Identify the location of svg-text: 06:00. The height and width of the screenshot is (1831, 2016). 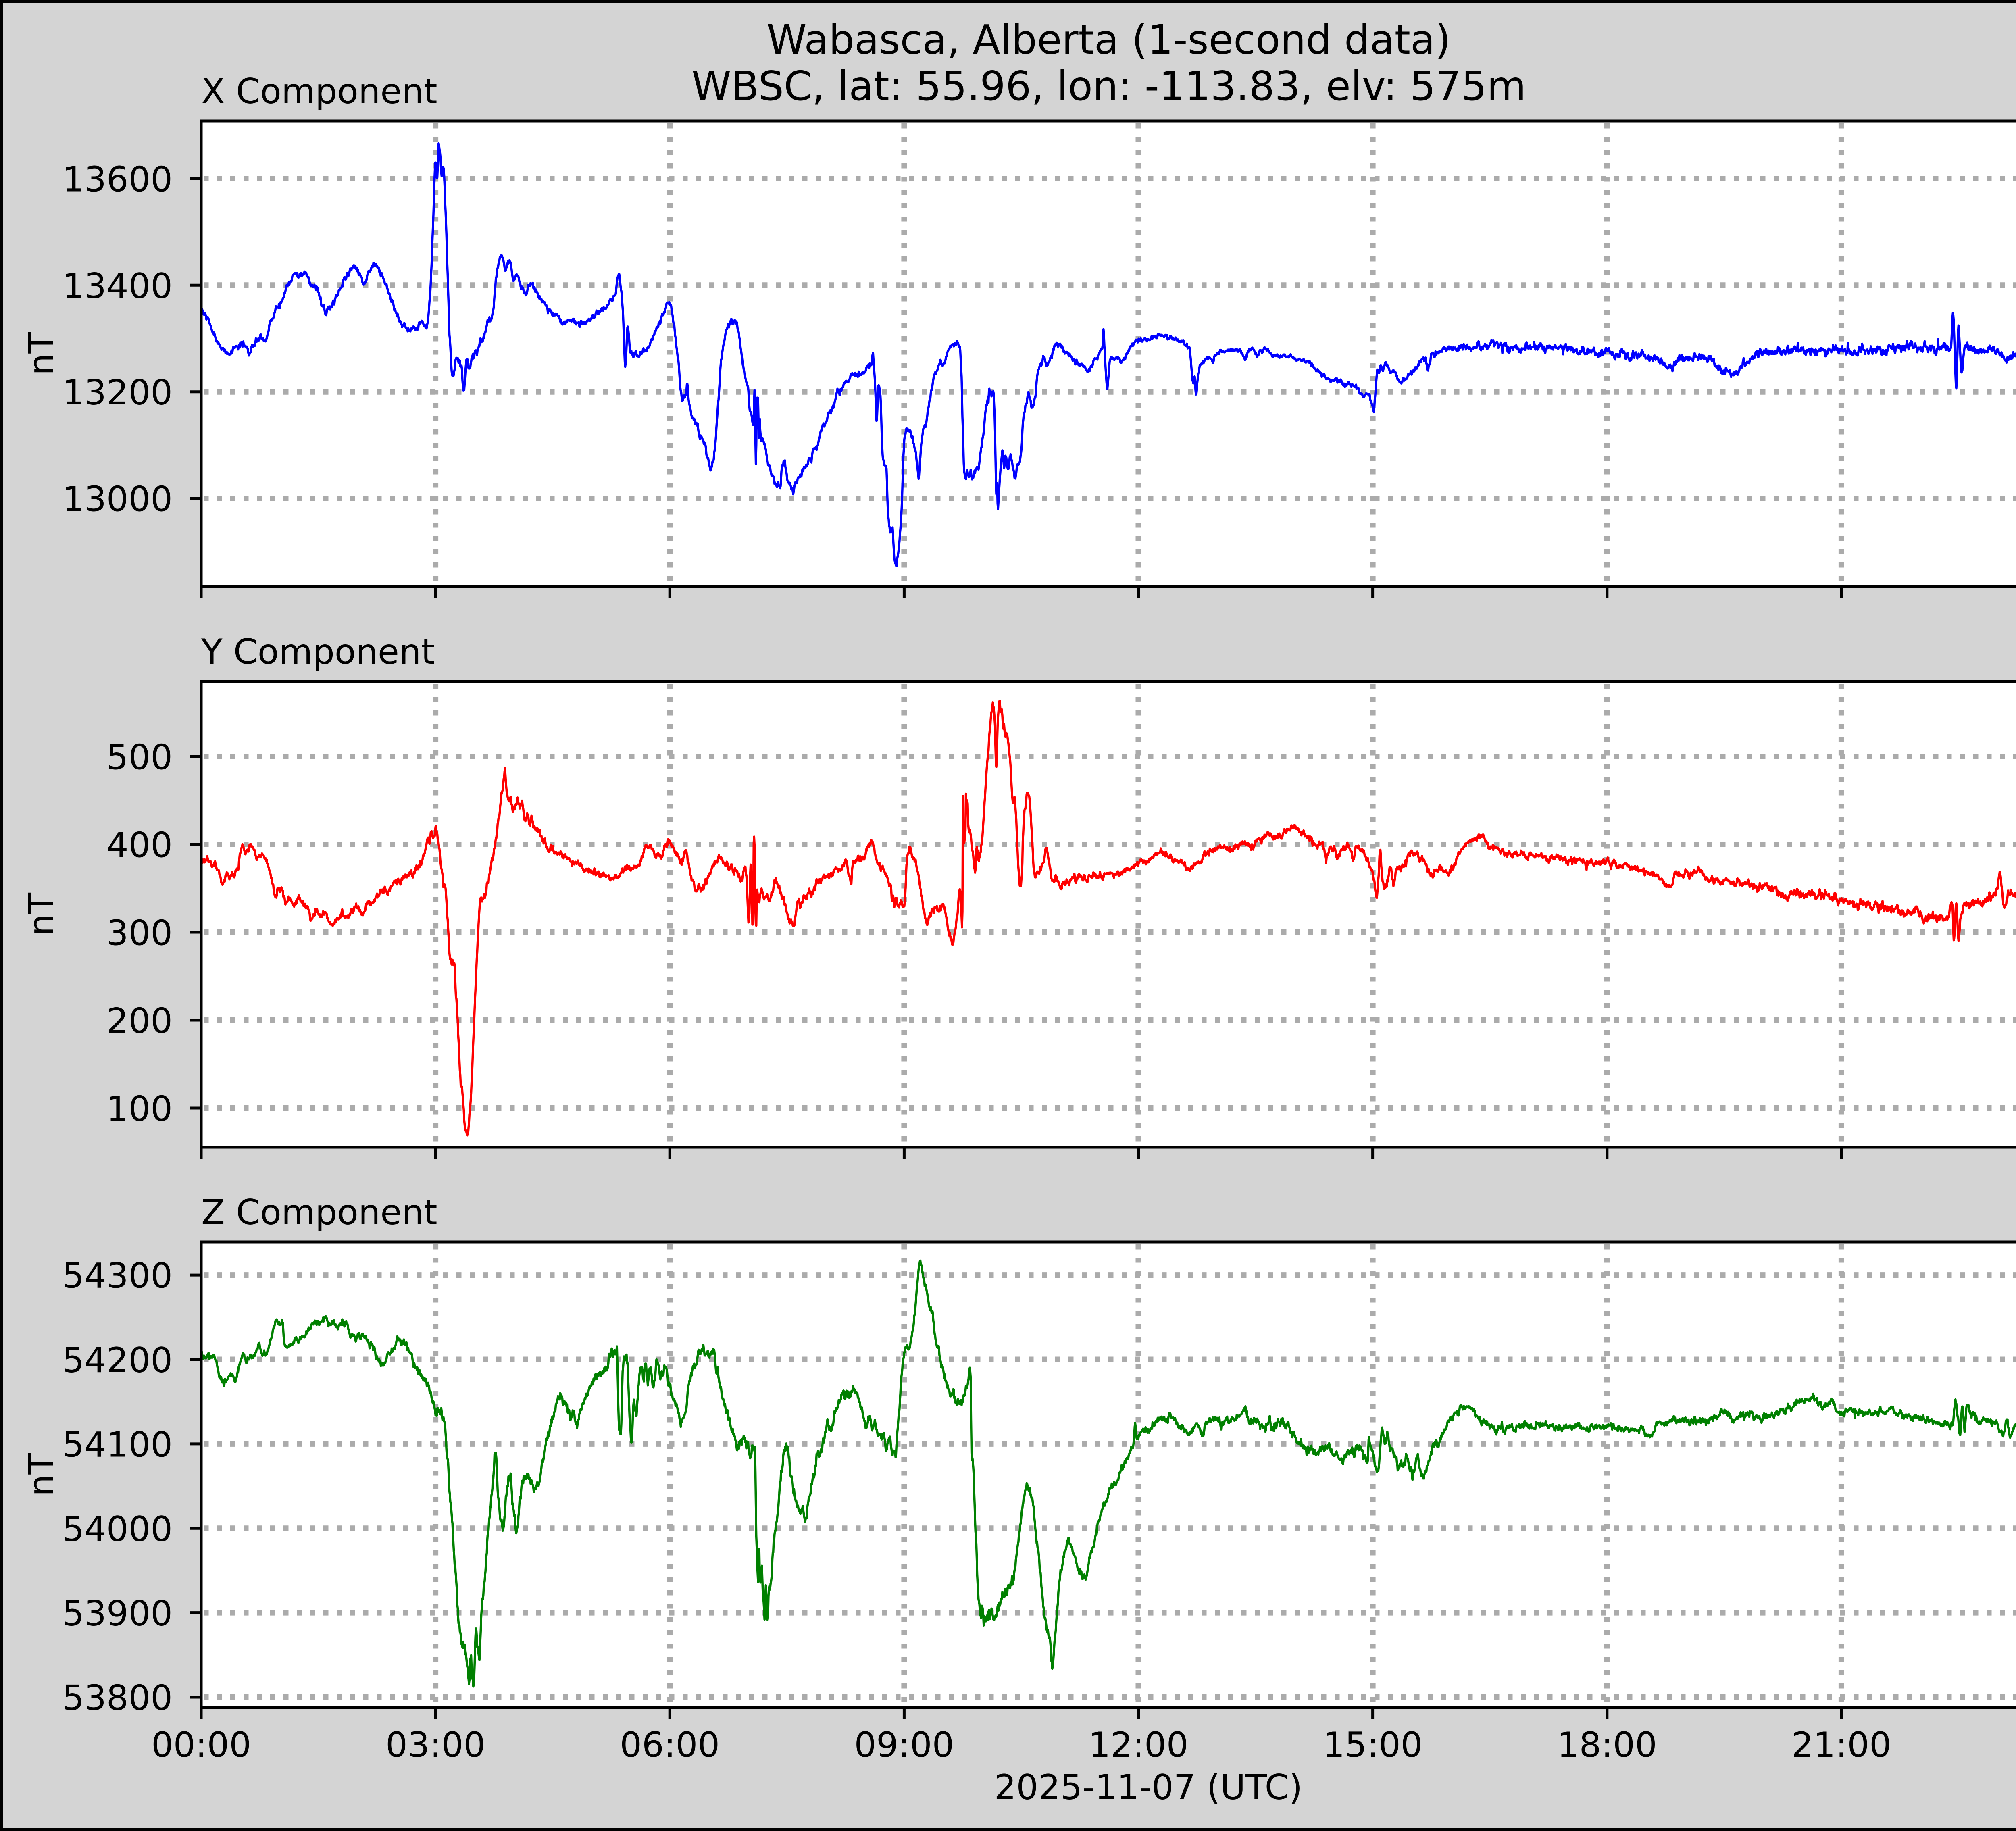
(670, 1745).